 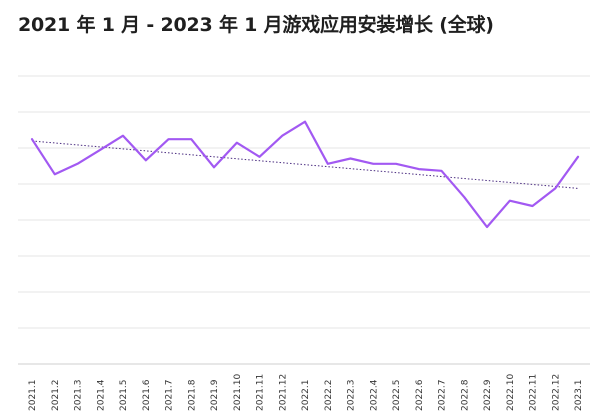 What do you see at coordinates (147, 395) in the screenshot?
I see `x-tick-label: 2021.6` at bounding box center [147, 395].